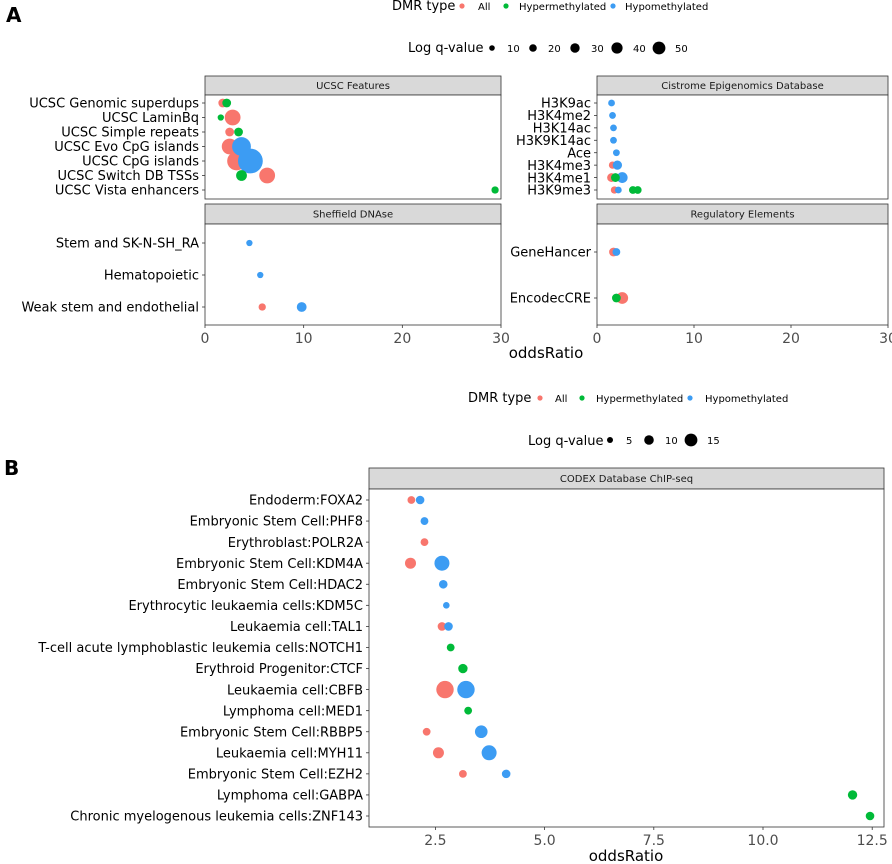 The image size is (892, 864). What do you see at coordinates (582, 398) in the screenshot?
I see `legend-b-dmr-key-hyper` at bounding box center [582, 398].